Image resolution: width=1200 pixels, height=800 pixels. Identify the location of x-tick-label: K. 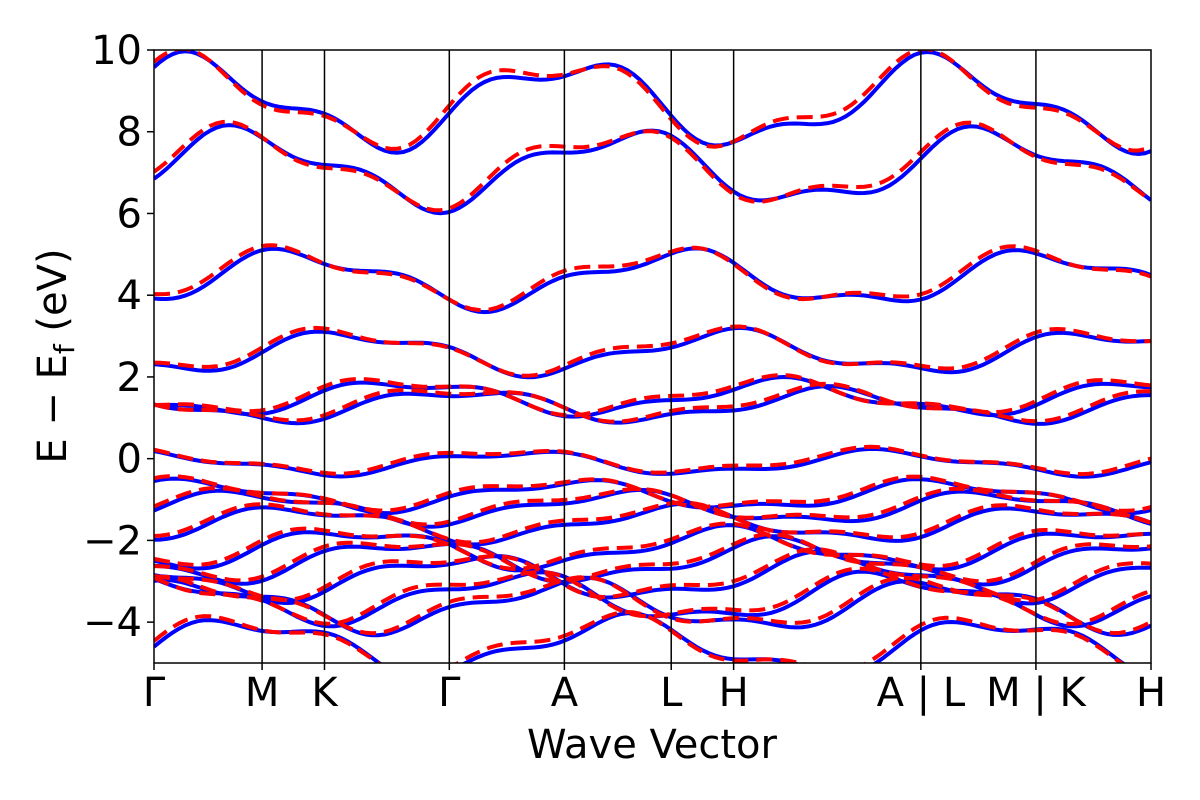
(325, 693).